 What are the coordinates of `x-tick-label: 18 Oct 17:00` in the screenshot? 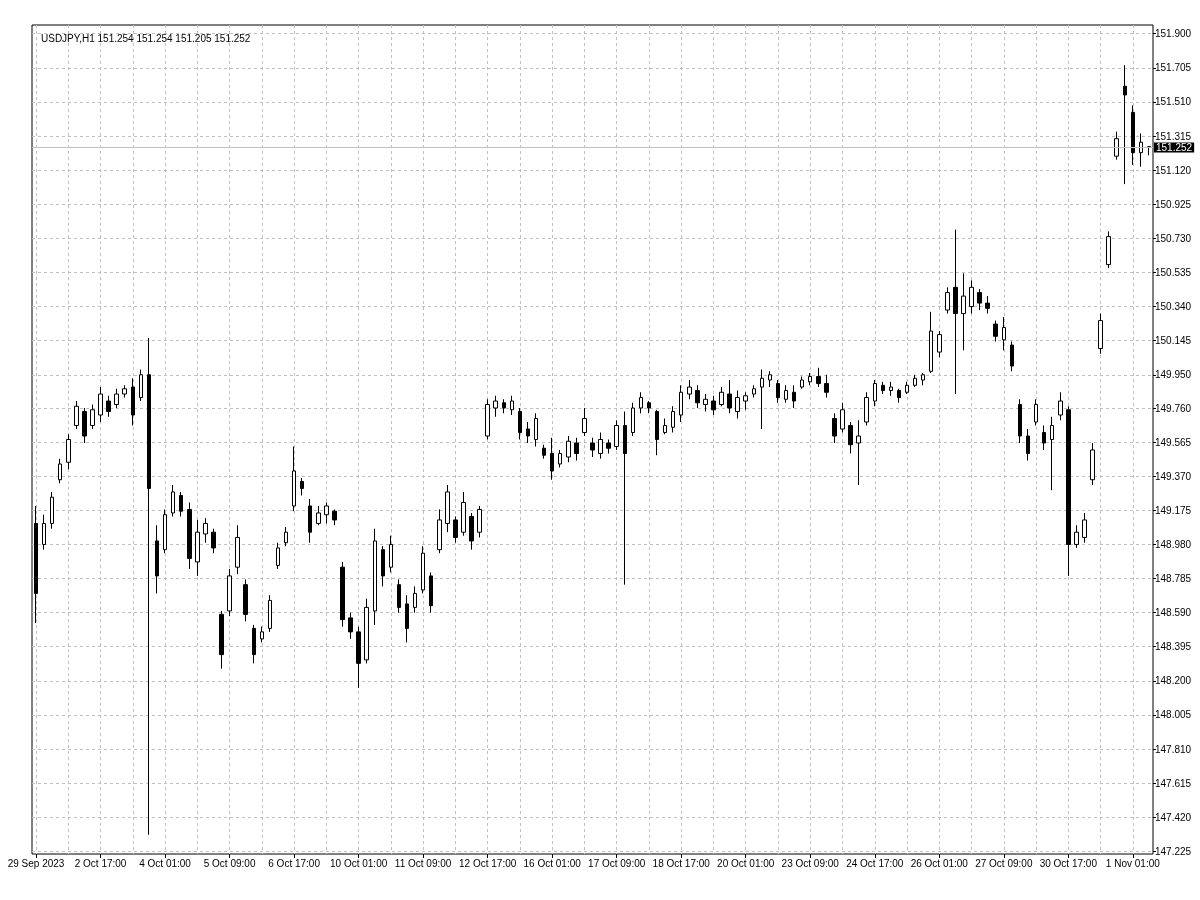 It's located at (681, 863).